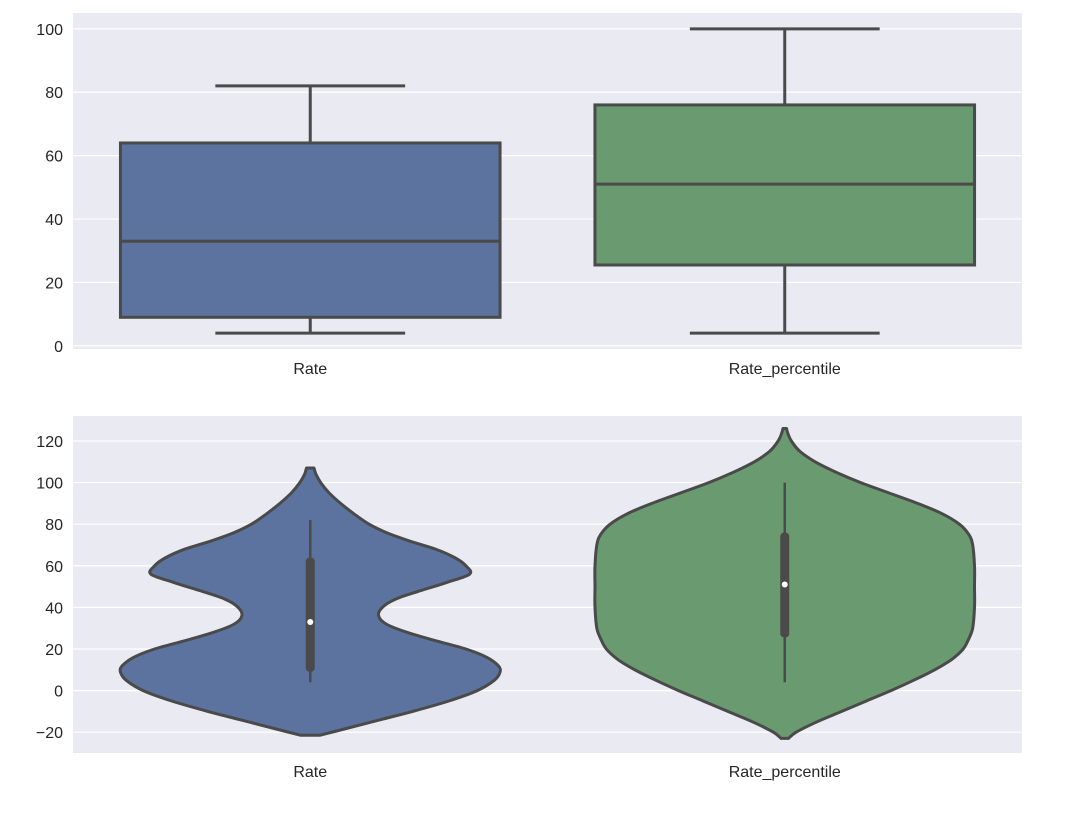 Image resolution: width=1070 pixels, height=814 pixels. I want to click on violin-rate, so click(310, 601).